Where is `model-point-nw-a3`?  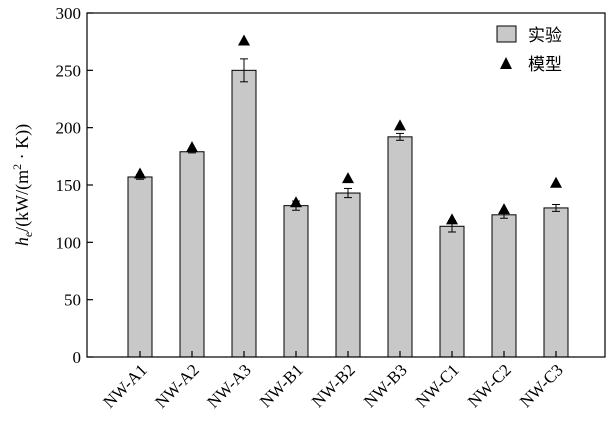
model-point-nw-a3 is located at coordinates (244, 40).